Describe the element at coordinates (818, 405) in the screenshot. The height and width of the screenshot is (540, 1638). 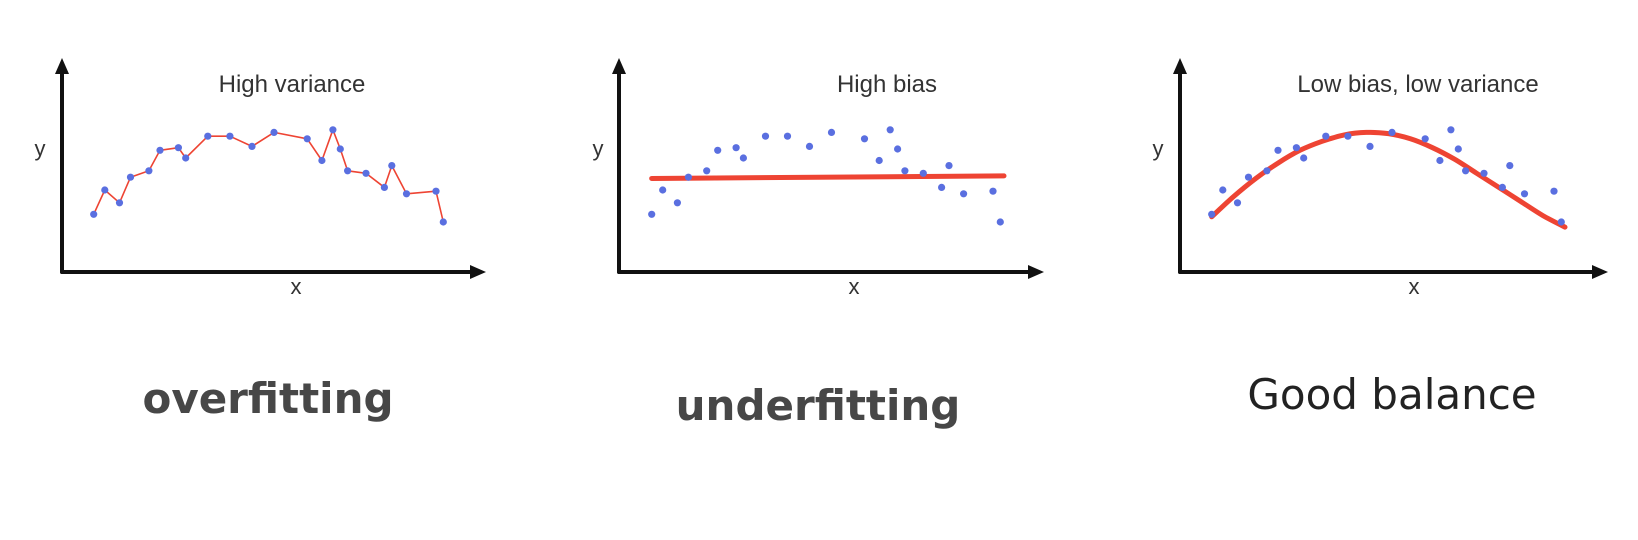
I see `caption-underfitting: underfitting` at that location.